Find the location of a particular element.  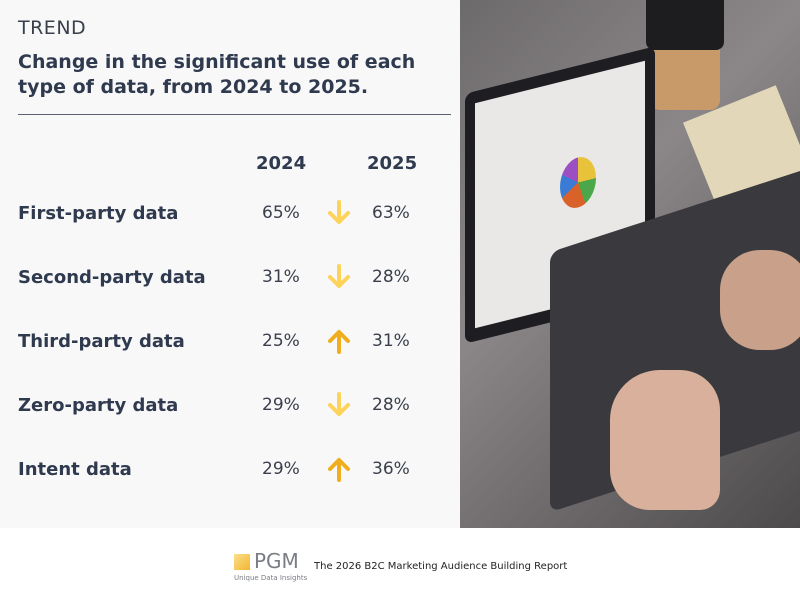

coffee-lid is located at coordinates (685, 25).